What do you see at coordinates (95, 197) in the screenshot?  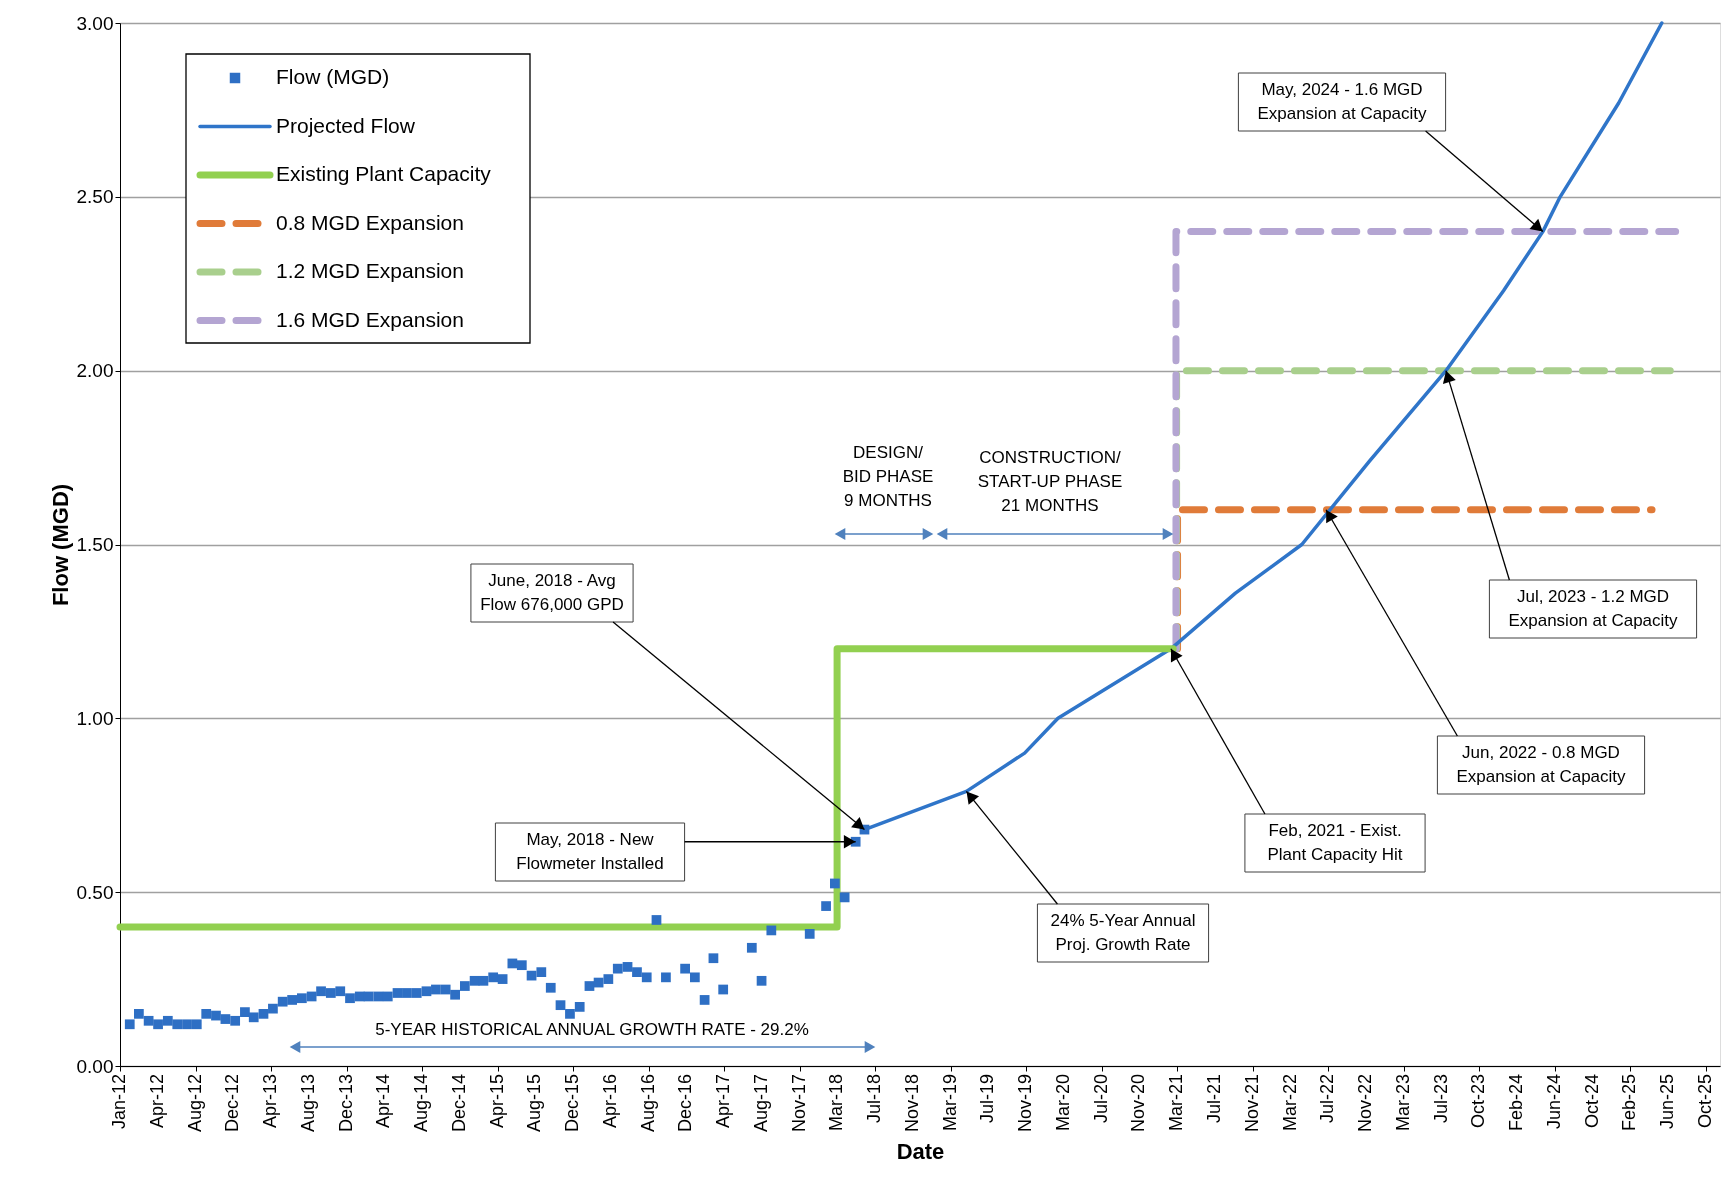 I see `y-tick-label: 2.50` at bounding box center [95, 197].